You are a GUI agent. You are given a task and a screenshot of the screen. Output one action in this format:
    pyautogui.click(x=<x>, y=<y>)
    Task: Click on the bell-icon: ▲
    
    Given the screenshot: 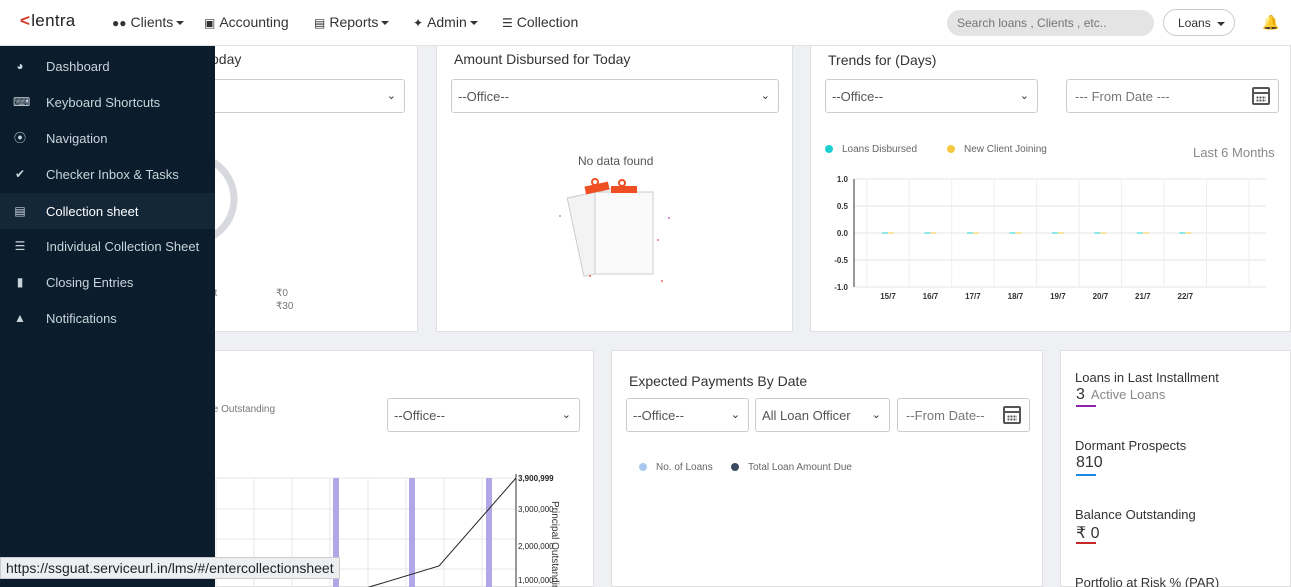 What is the action you would take?
    pyautogui.click(x=20, y=318)
    